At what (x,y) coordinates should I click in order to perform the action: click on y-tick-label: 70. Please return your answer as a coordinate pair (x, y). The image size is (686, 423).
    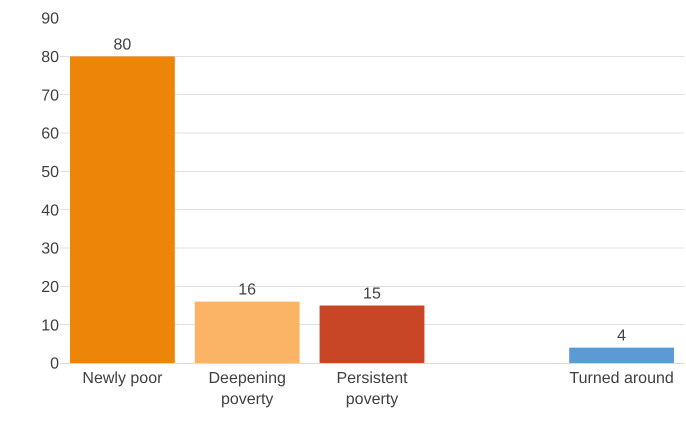
    Looking at the image, I should click on (50, 95).